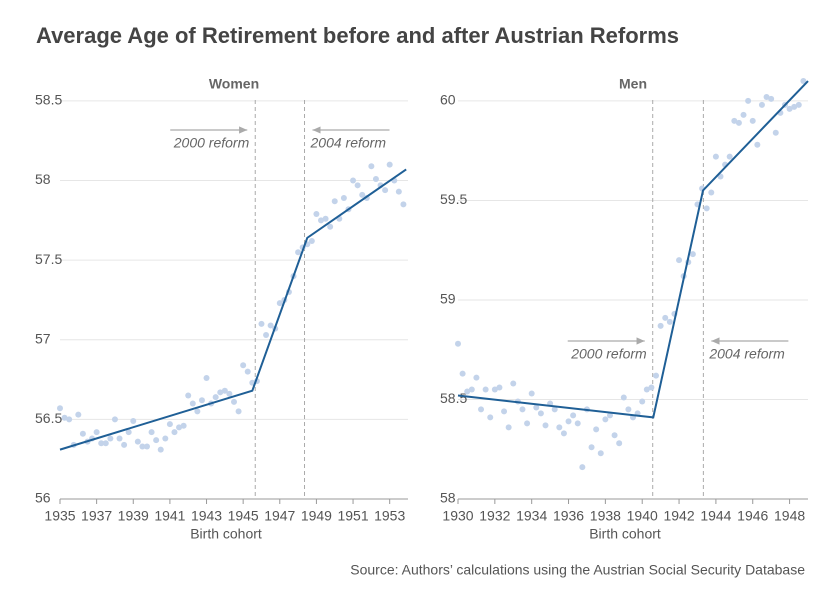 This screenshot has width=840, height=600. What do you see at coordinates (352, 516) in the screenshot?
I see `x-tick-label: 1951` at bounding box center [352, 516].